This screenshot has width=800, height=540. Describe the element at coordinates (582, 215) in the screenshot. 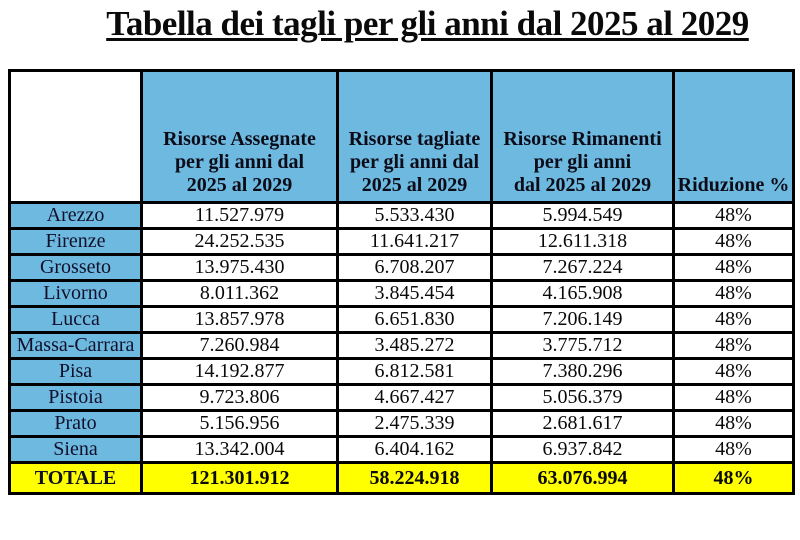

I see `remaining-cell: 5.994.549` at that location.